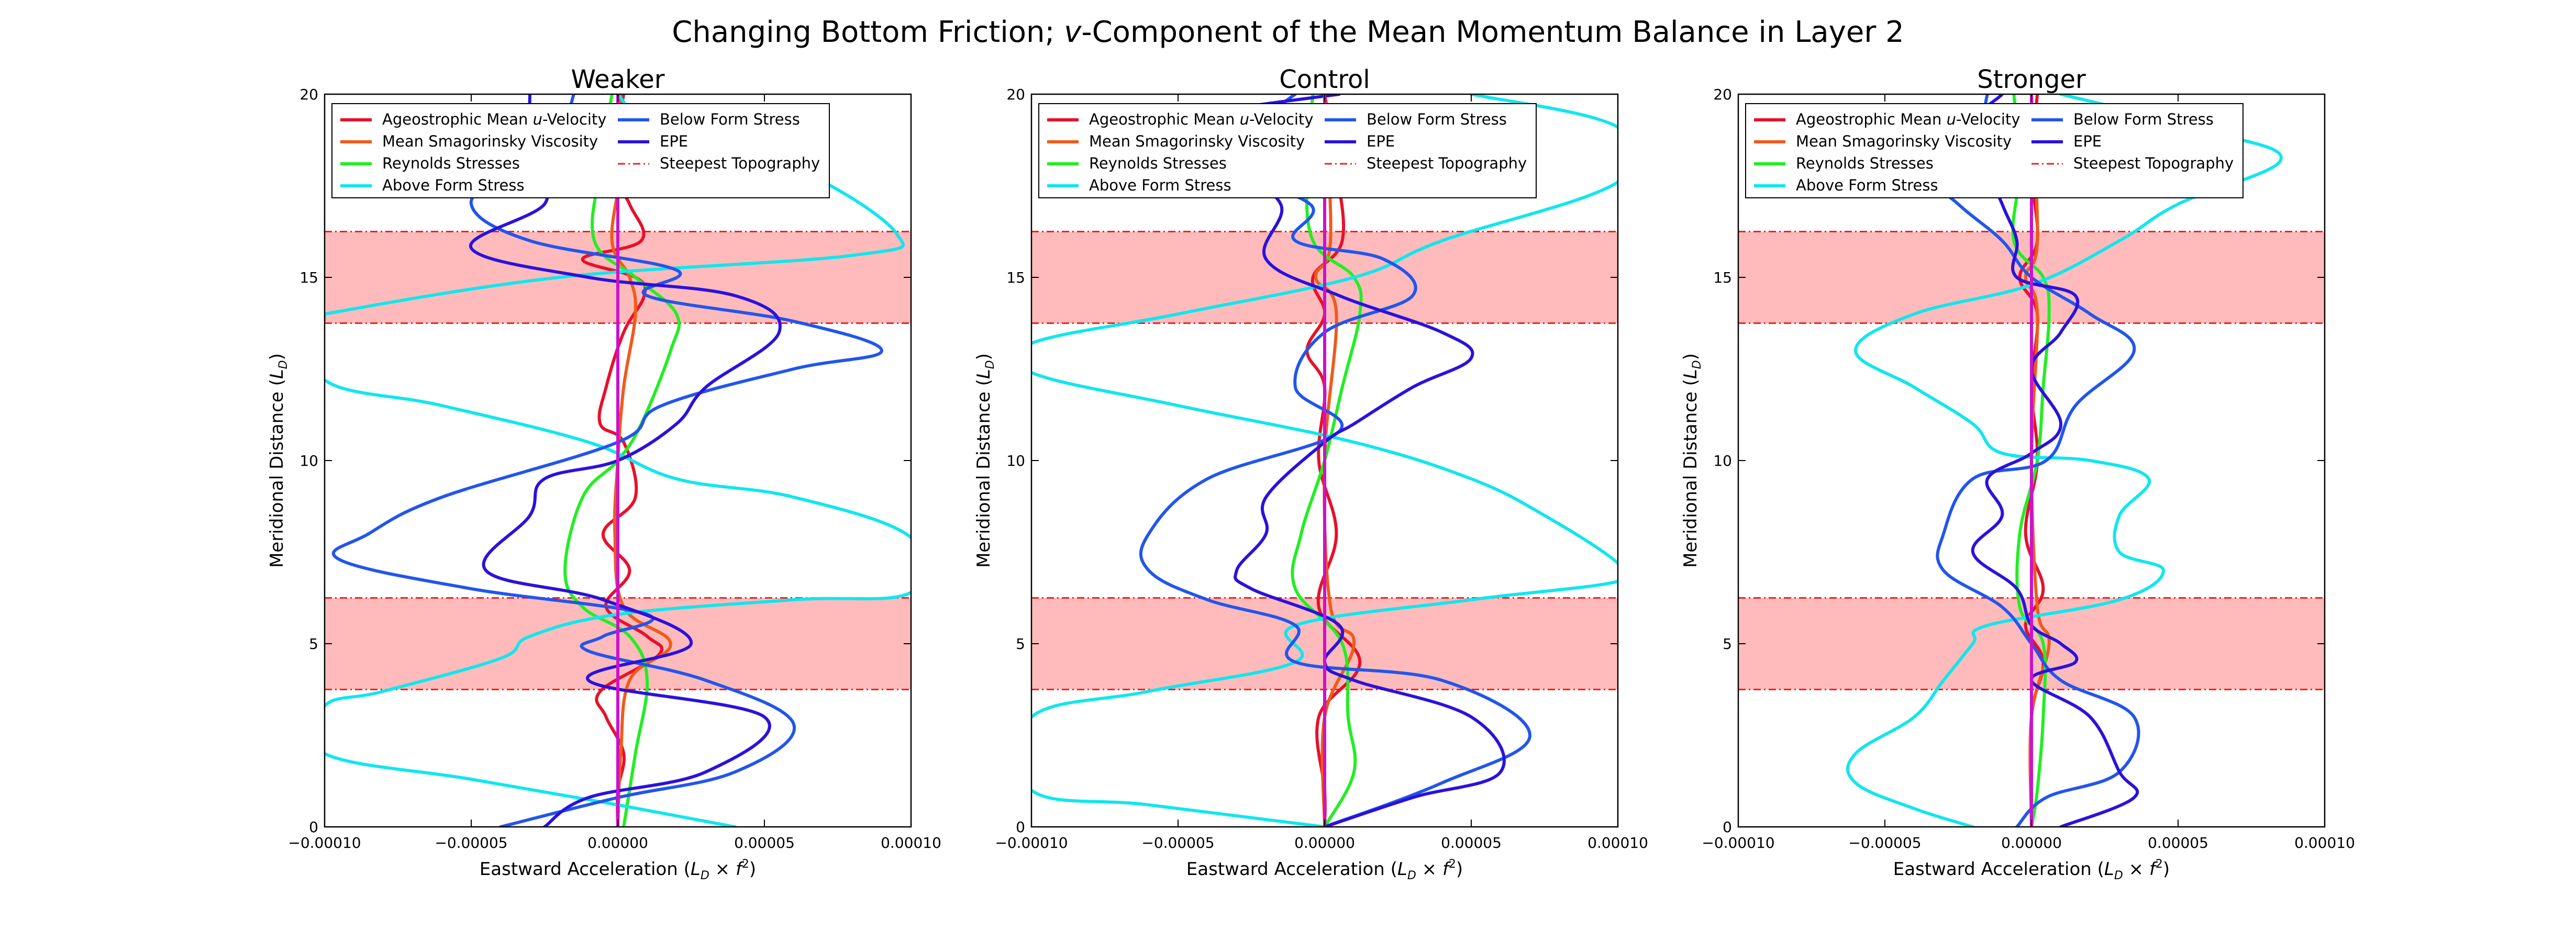 Image resolution: width=2576 pixels, height=942 pixels. I want to click on series-reynolds, so click(2031, 460).